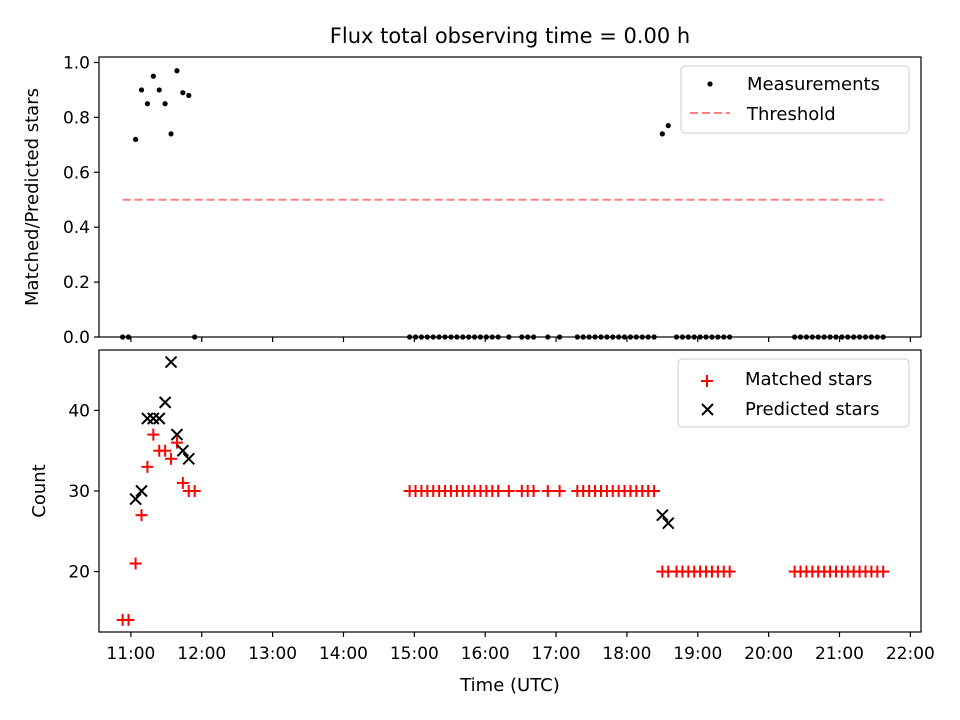 The width and height of the screenshot is (960, 720). Describe the element at coordinates (76, 173) in the screenshot. I see `top-y-tick-label: 0.6` at that location.